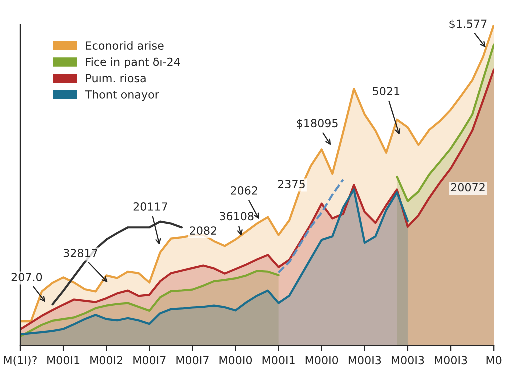  Describe the element at coordinates (81, 253) in the screenshot. I see `annotation: 32817` at that location.